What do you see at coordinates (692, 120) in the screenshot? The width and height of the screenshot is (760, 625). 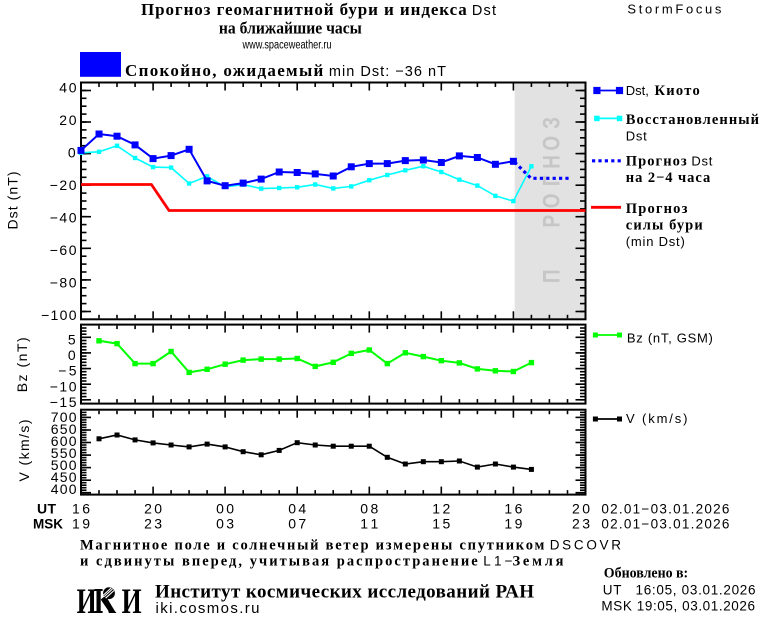 I see `svg-text: Восстановленный` at bounding box center [692, 120].